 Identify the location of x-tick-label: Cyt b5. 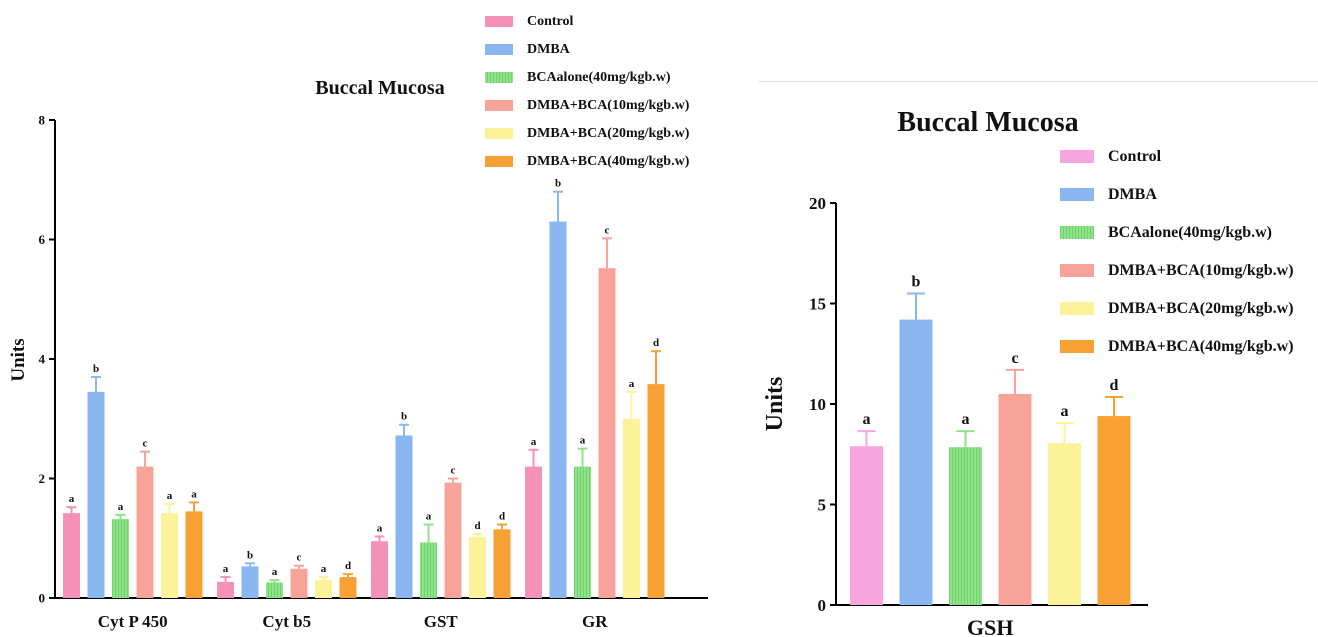
(286, 621).